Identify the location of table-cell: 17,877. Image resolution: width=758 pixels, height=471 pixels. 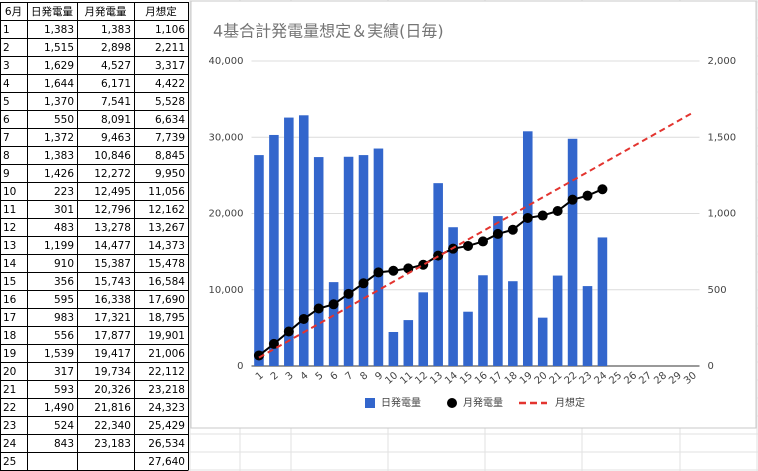
(112, 336).